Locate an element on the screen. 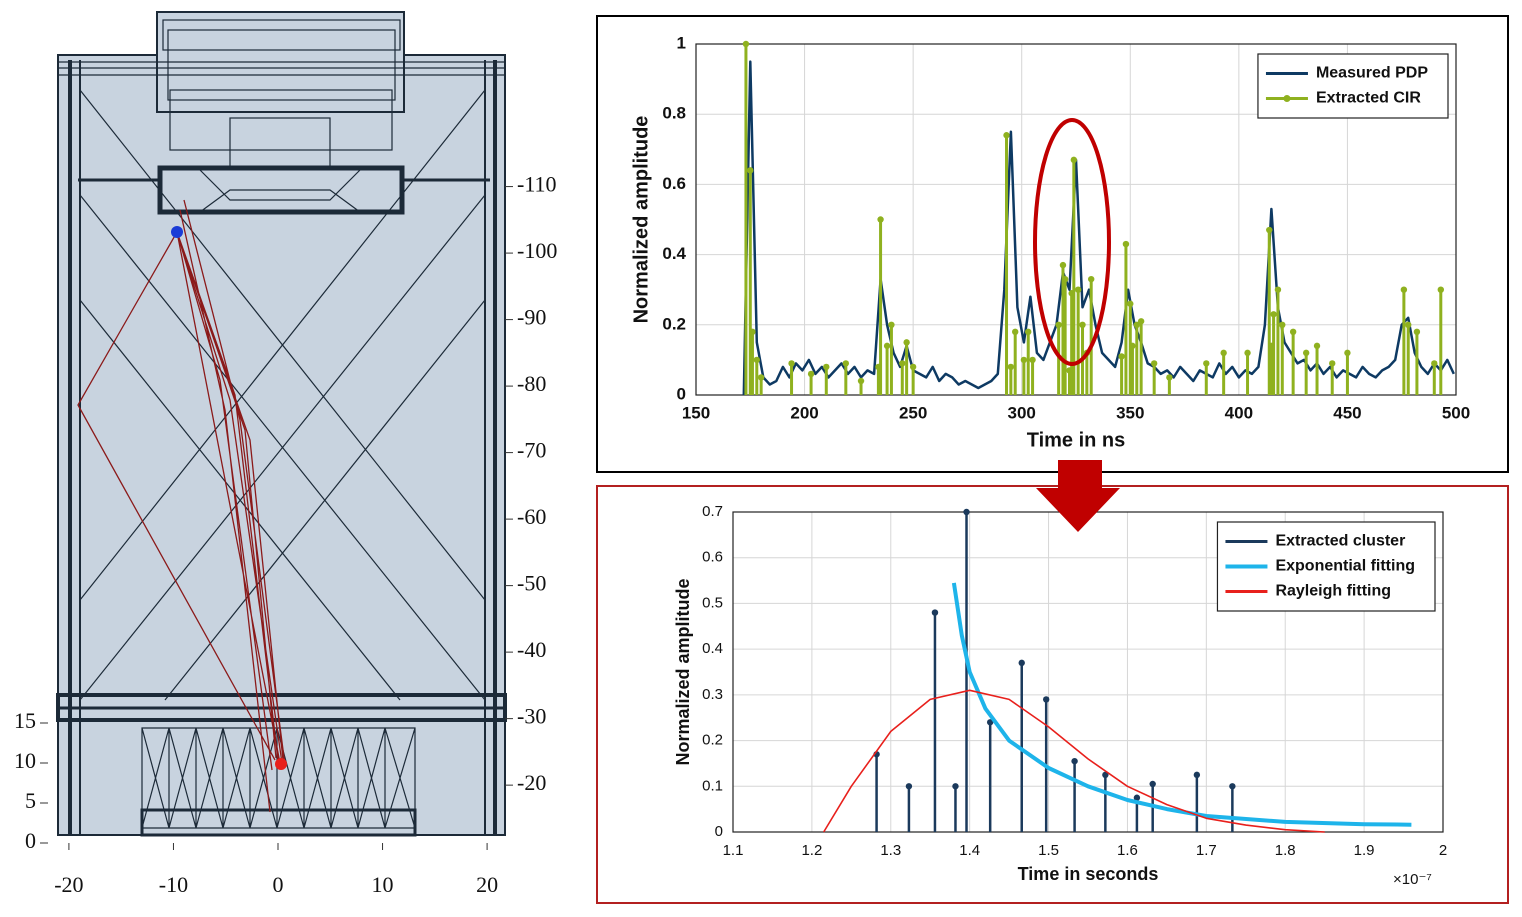  y2-tick-label: -20 is located at coordinates (531, 782).